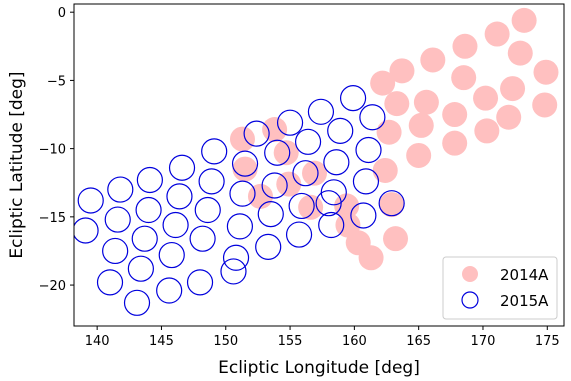 The height and width of the screenshot is (381, 571). What do you see at coordinates (52, 218) in the screenshot?
I see `y-tick-label: −15` at bounding box center [52, 218].